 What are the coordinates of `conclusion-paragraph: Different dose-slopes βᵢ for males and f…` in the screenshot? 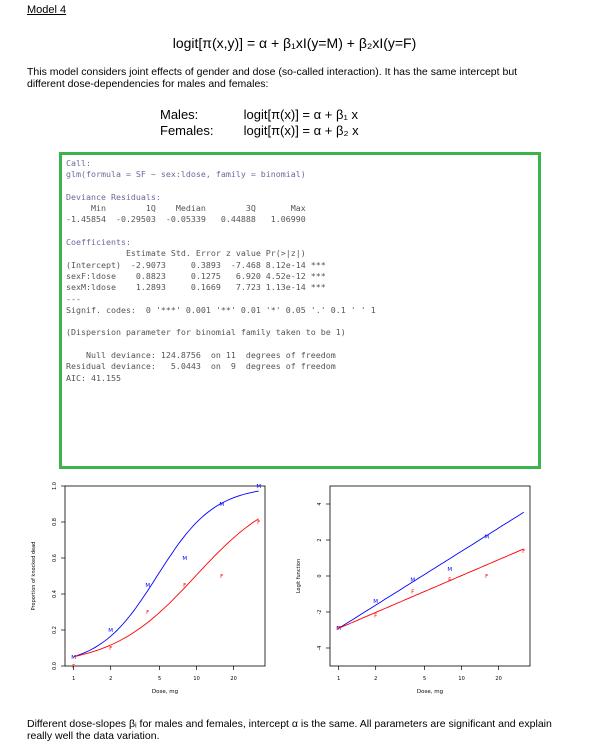 It's located at (289, 730).